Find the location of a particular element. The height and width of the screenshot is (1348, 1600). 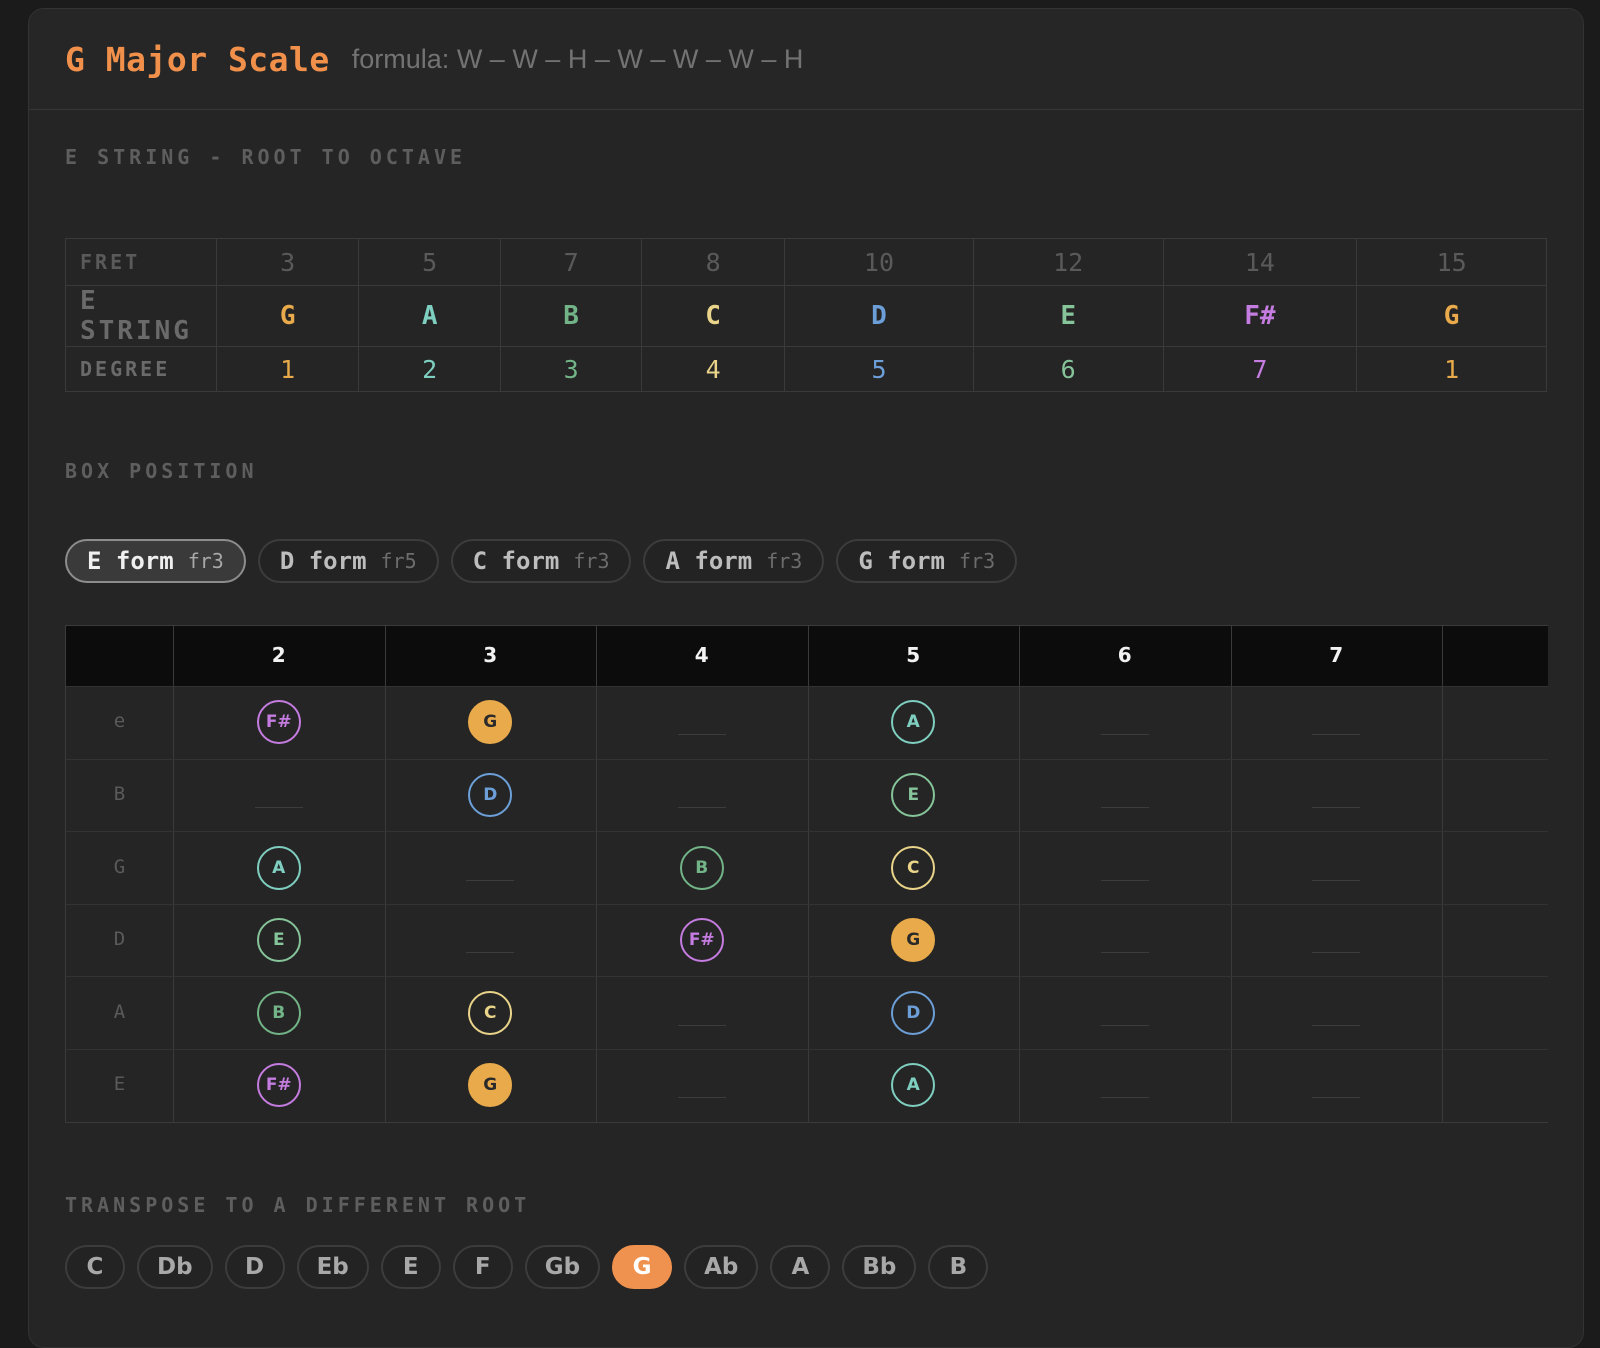

scale-title: G Major Scale is located at coordinates (197, 59).